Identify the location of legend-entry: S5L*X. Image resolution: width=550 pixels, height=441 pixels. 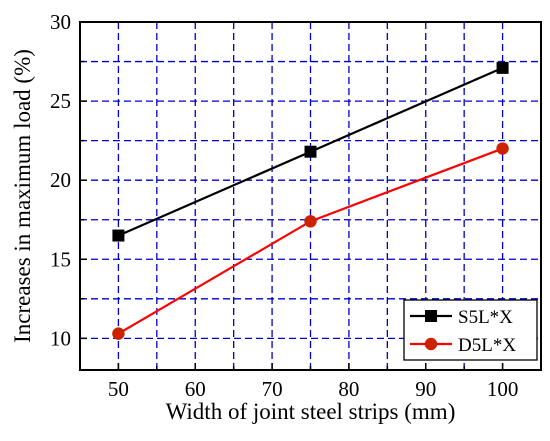
(461, 317).